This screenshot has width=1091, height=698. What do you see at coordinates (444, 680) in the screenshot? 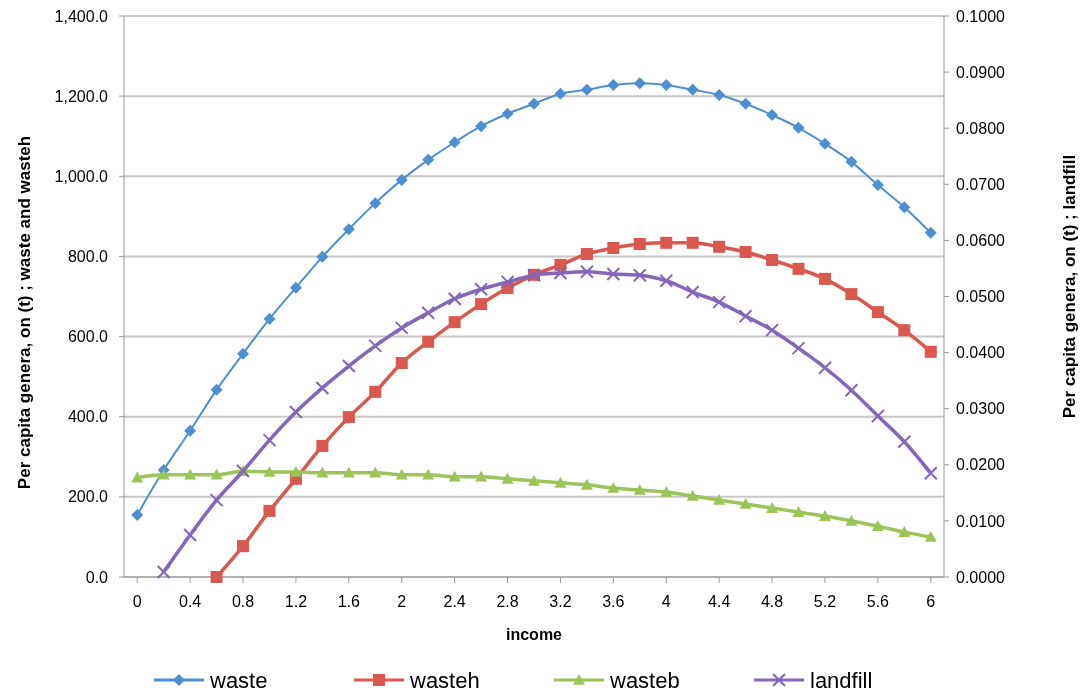
I see `legend-label: wasteh` at bounding box center [444, 680].